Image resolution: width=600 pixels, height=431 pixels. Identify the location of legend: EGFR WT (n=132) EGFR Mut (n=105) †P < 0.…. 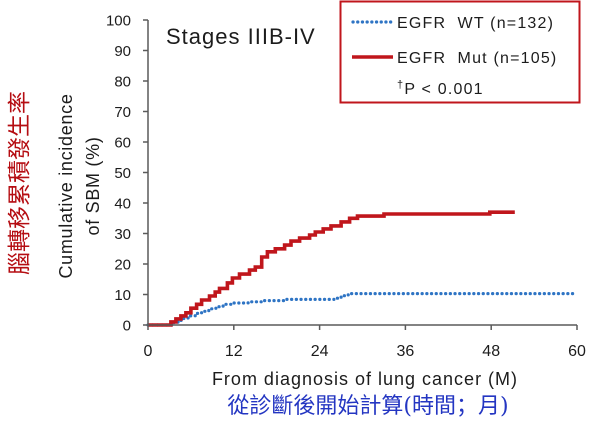
(460, 52).